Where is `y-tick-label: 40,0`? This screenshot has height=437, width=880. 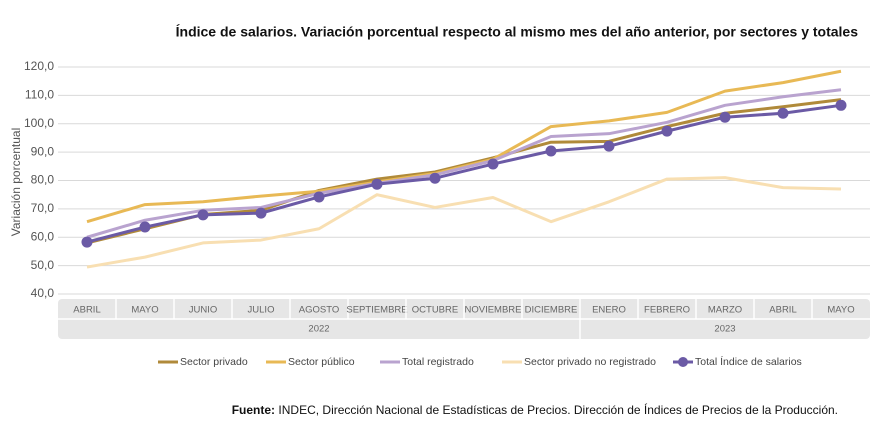
y-tick-label: 40,0 is located at coordinates (43, 293).